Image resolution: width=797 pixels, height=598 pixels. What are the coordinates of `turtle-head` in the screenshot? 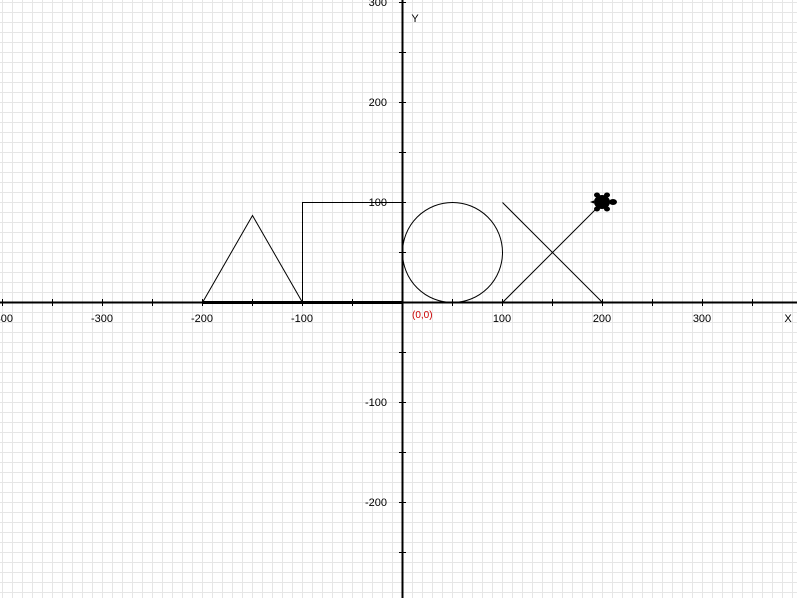 It's located at (613, 202).